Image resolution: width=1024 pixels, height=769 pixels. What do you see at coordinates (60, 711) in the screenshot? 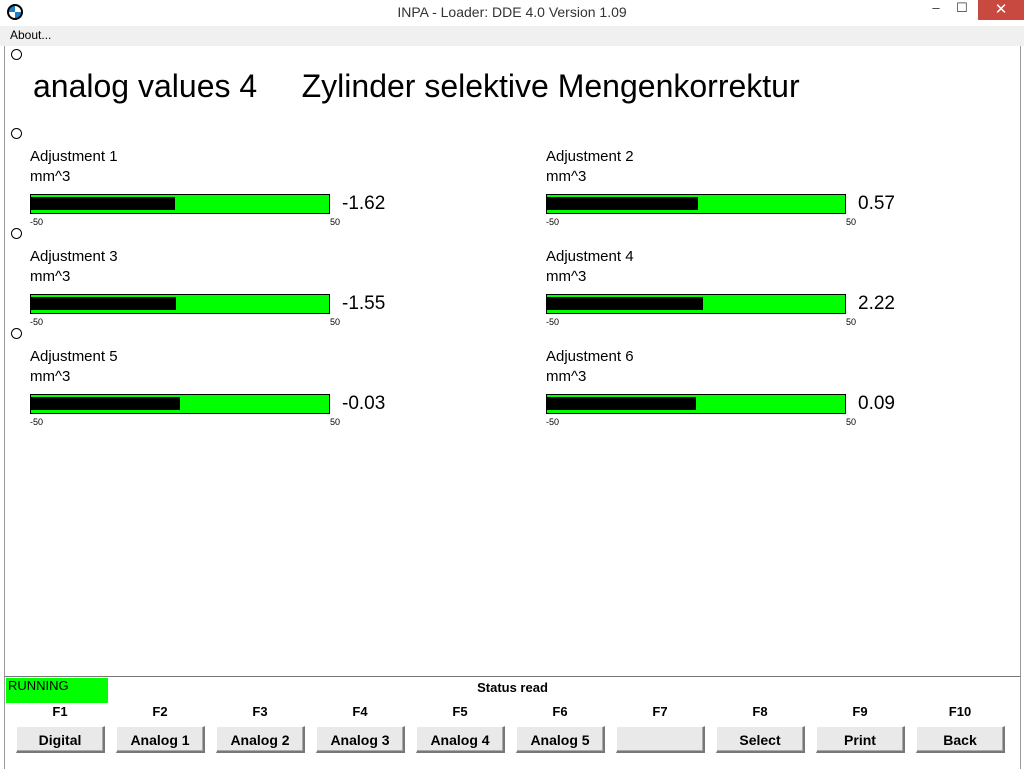
I see `fkey-label-f1: F1` at bounding box center [60, 711].